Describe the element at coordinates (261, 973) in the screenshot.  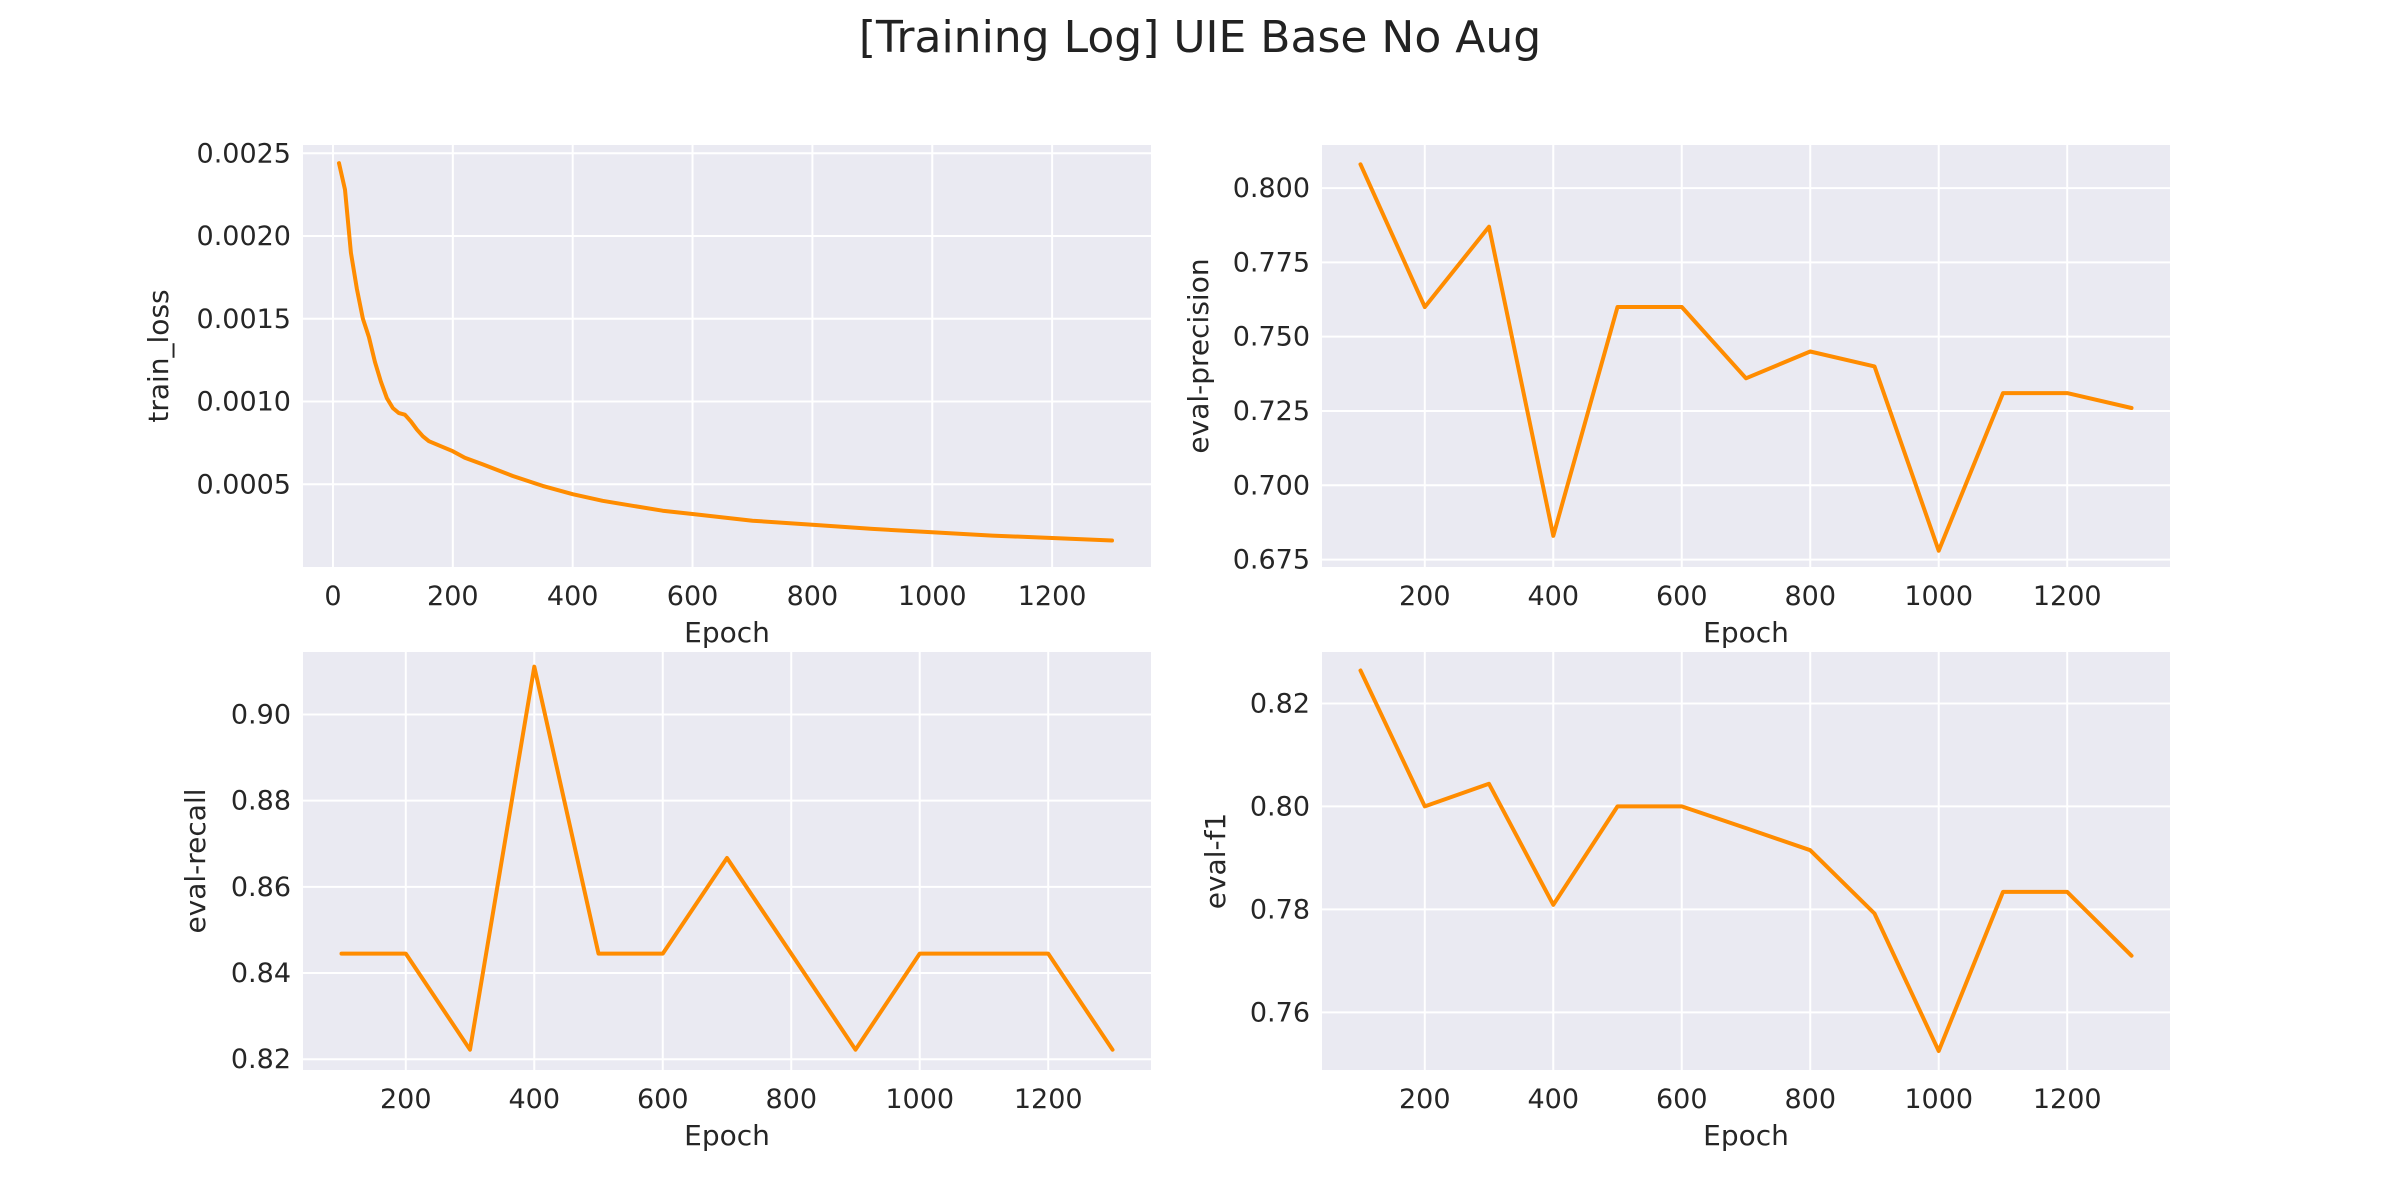
I see `y-tick-label: 0.84` at that location.